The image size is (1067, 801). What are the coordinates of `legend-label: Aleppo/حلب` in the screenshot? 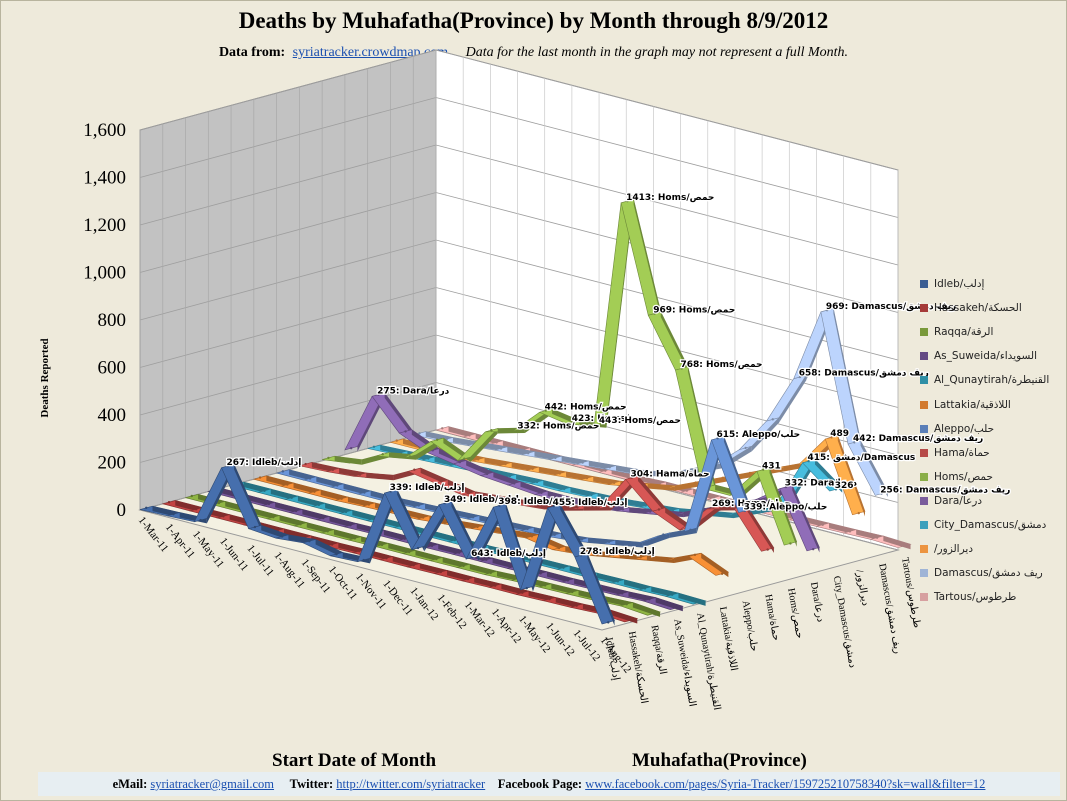 It's located at (964, 428).